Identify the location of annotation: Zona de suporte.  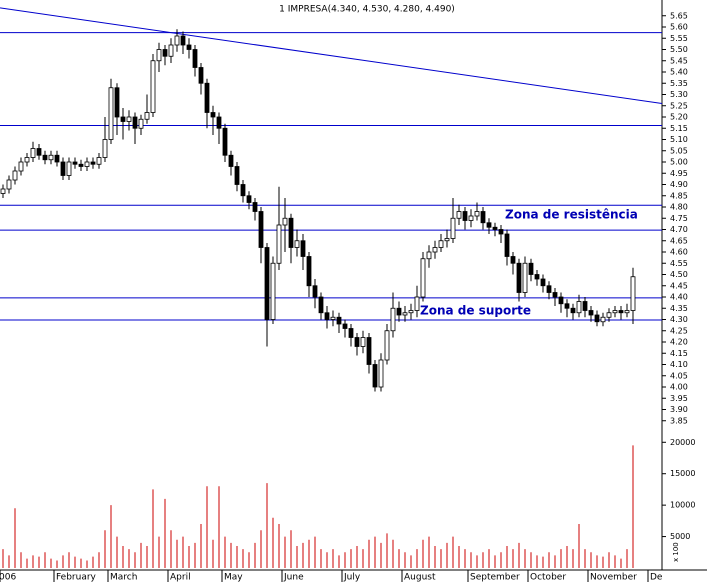
(475, 311).